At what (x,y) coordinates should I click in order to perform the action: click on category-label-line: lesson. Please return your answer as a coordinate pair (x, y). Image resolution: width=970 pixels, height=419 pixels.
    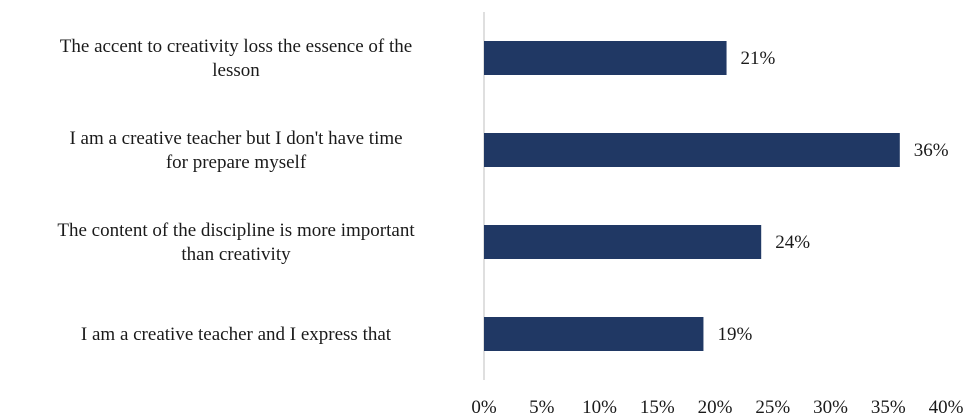
    Looking at the image, I should click on (236, 70).